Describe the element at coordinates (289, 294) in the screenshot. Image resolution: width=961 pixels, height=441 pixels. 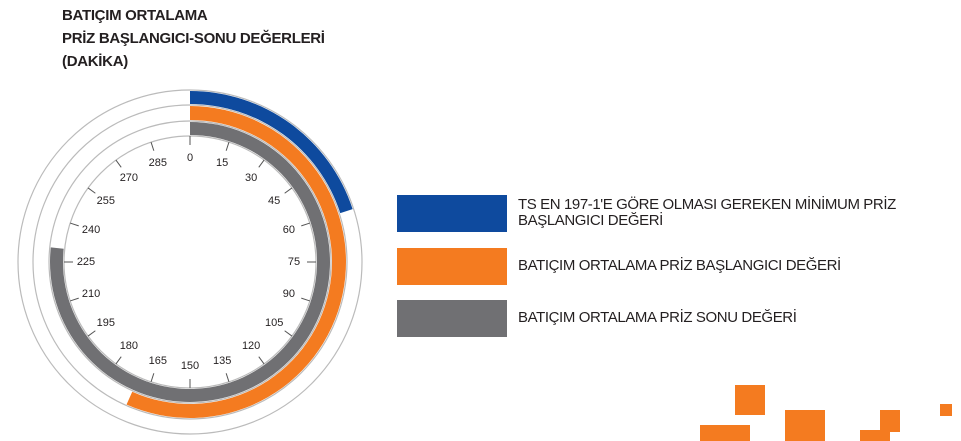
I see `tick-label: 90` at that location.